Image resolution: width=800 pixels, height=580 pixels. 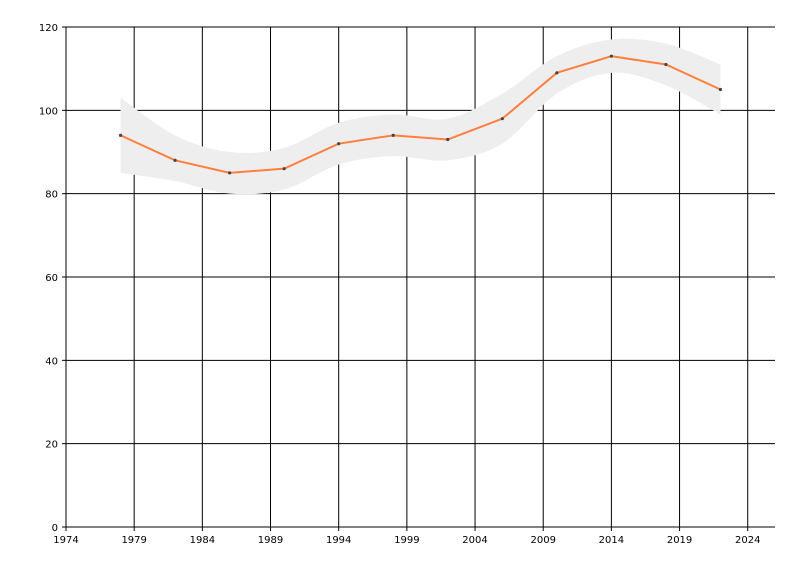 What do you see at coordinates (48, 111) in the screenshot?
I see `y-tick-label: 100` at bounding box center [48, 111].